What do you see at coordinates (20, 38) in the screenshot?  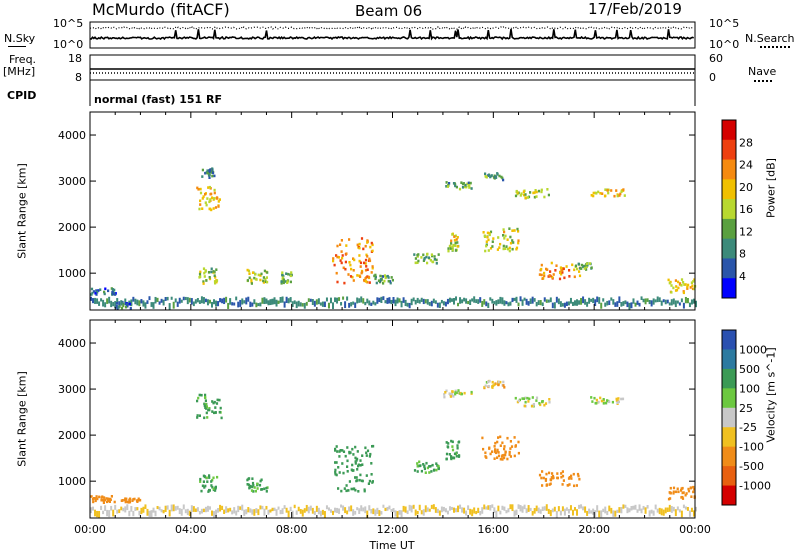 I see `nsky-label: N.Sky` at bounding box center [20, 38].